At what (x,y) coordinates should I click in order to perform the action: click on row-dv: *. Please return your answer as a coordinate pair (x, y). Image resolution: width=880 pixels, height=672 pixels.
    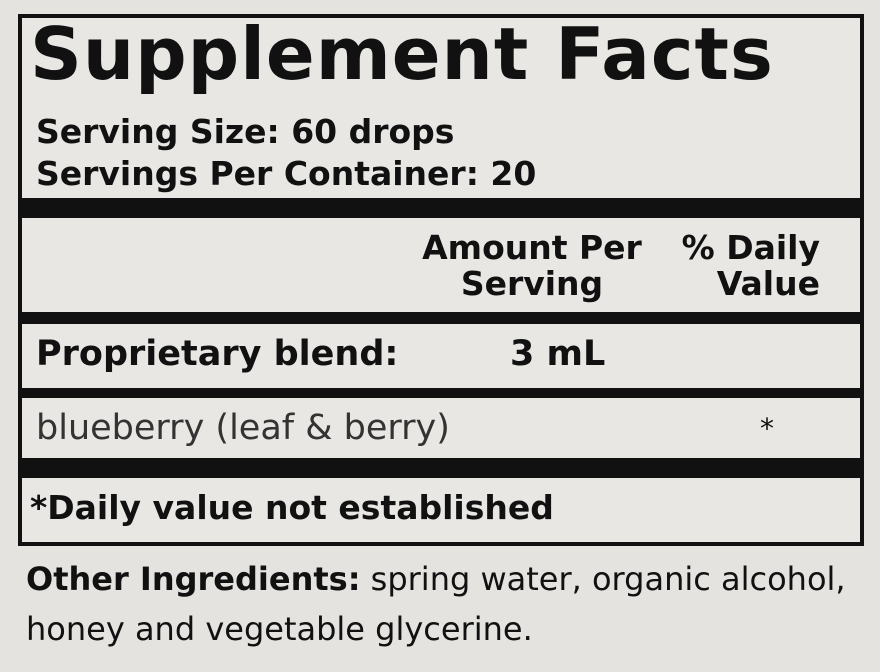
    Looking at the image, I should click on (767, 428).